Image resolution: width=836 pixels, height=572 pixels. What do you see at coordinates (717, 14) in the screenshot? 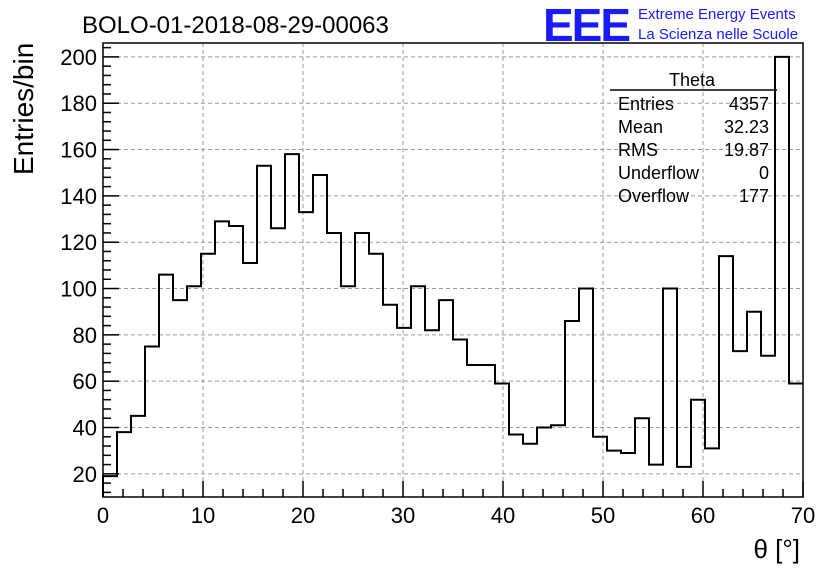
I see `logo-line-1: Extreme Energy Events` at bounding box center [717, 14].